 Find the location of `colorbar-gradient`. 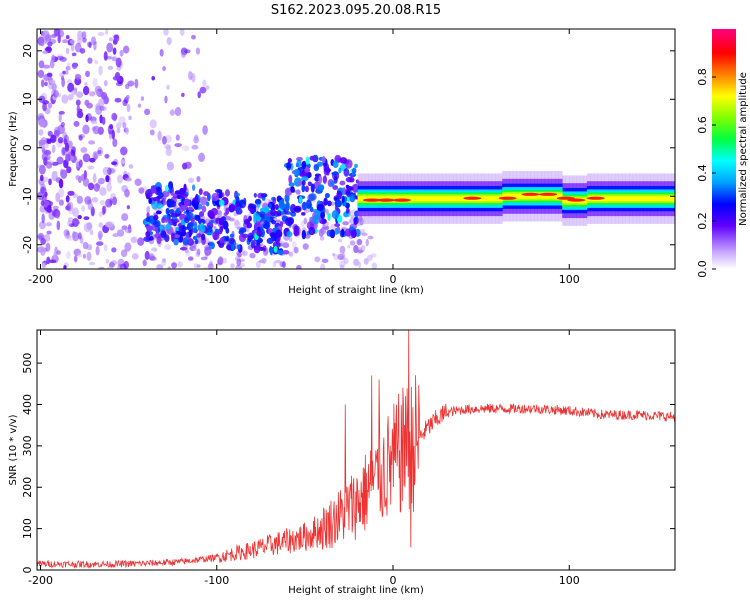

colorbar-gradient is located at coordinates (724, 149).